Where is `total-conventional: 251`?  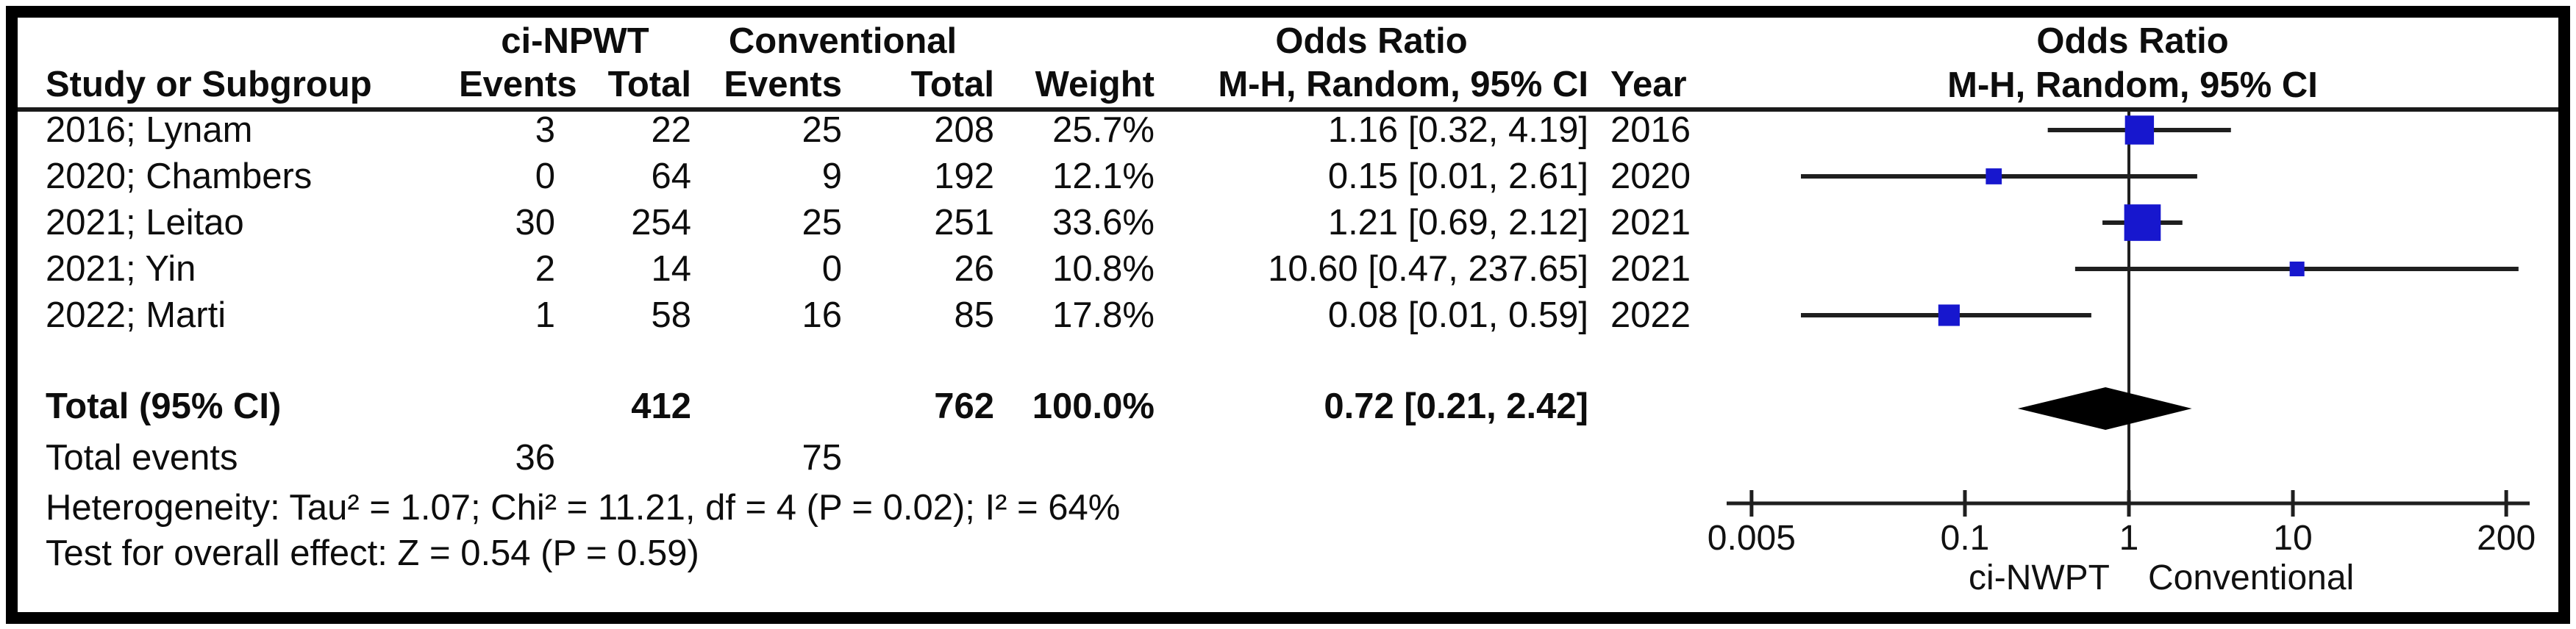 total-conventional: 251 is located at coordinates (964, 222).